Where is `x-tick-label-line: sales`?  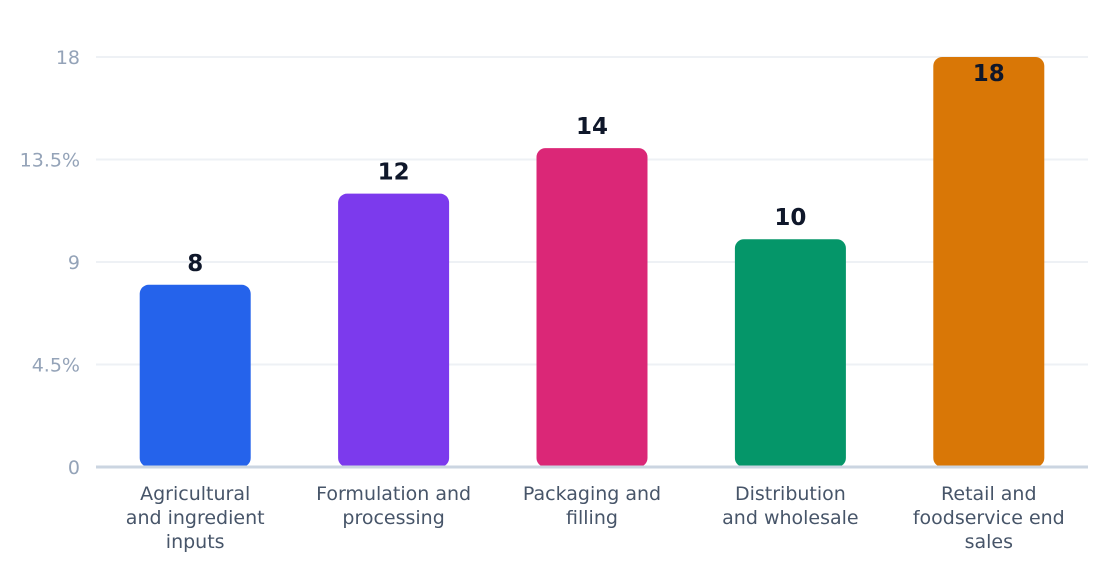 x-tick-label-line: sales is located at coordinates (989, 542).